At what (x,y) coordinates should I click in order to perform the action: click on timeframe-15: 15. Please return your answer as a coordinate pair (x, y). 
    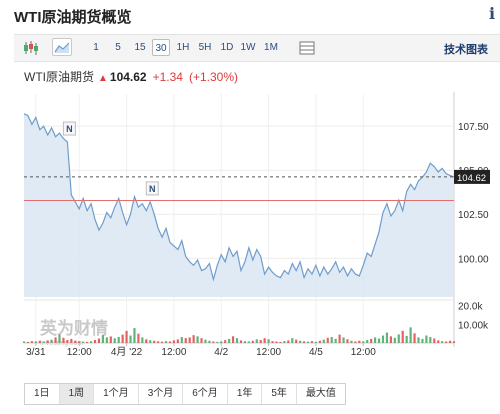
    Looking at the image, I should click on (140, 47).